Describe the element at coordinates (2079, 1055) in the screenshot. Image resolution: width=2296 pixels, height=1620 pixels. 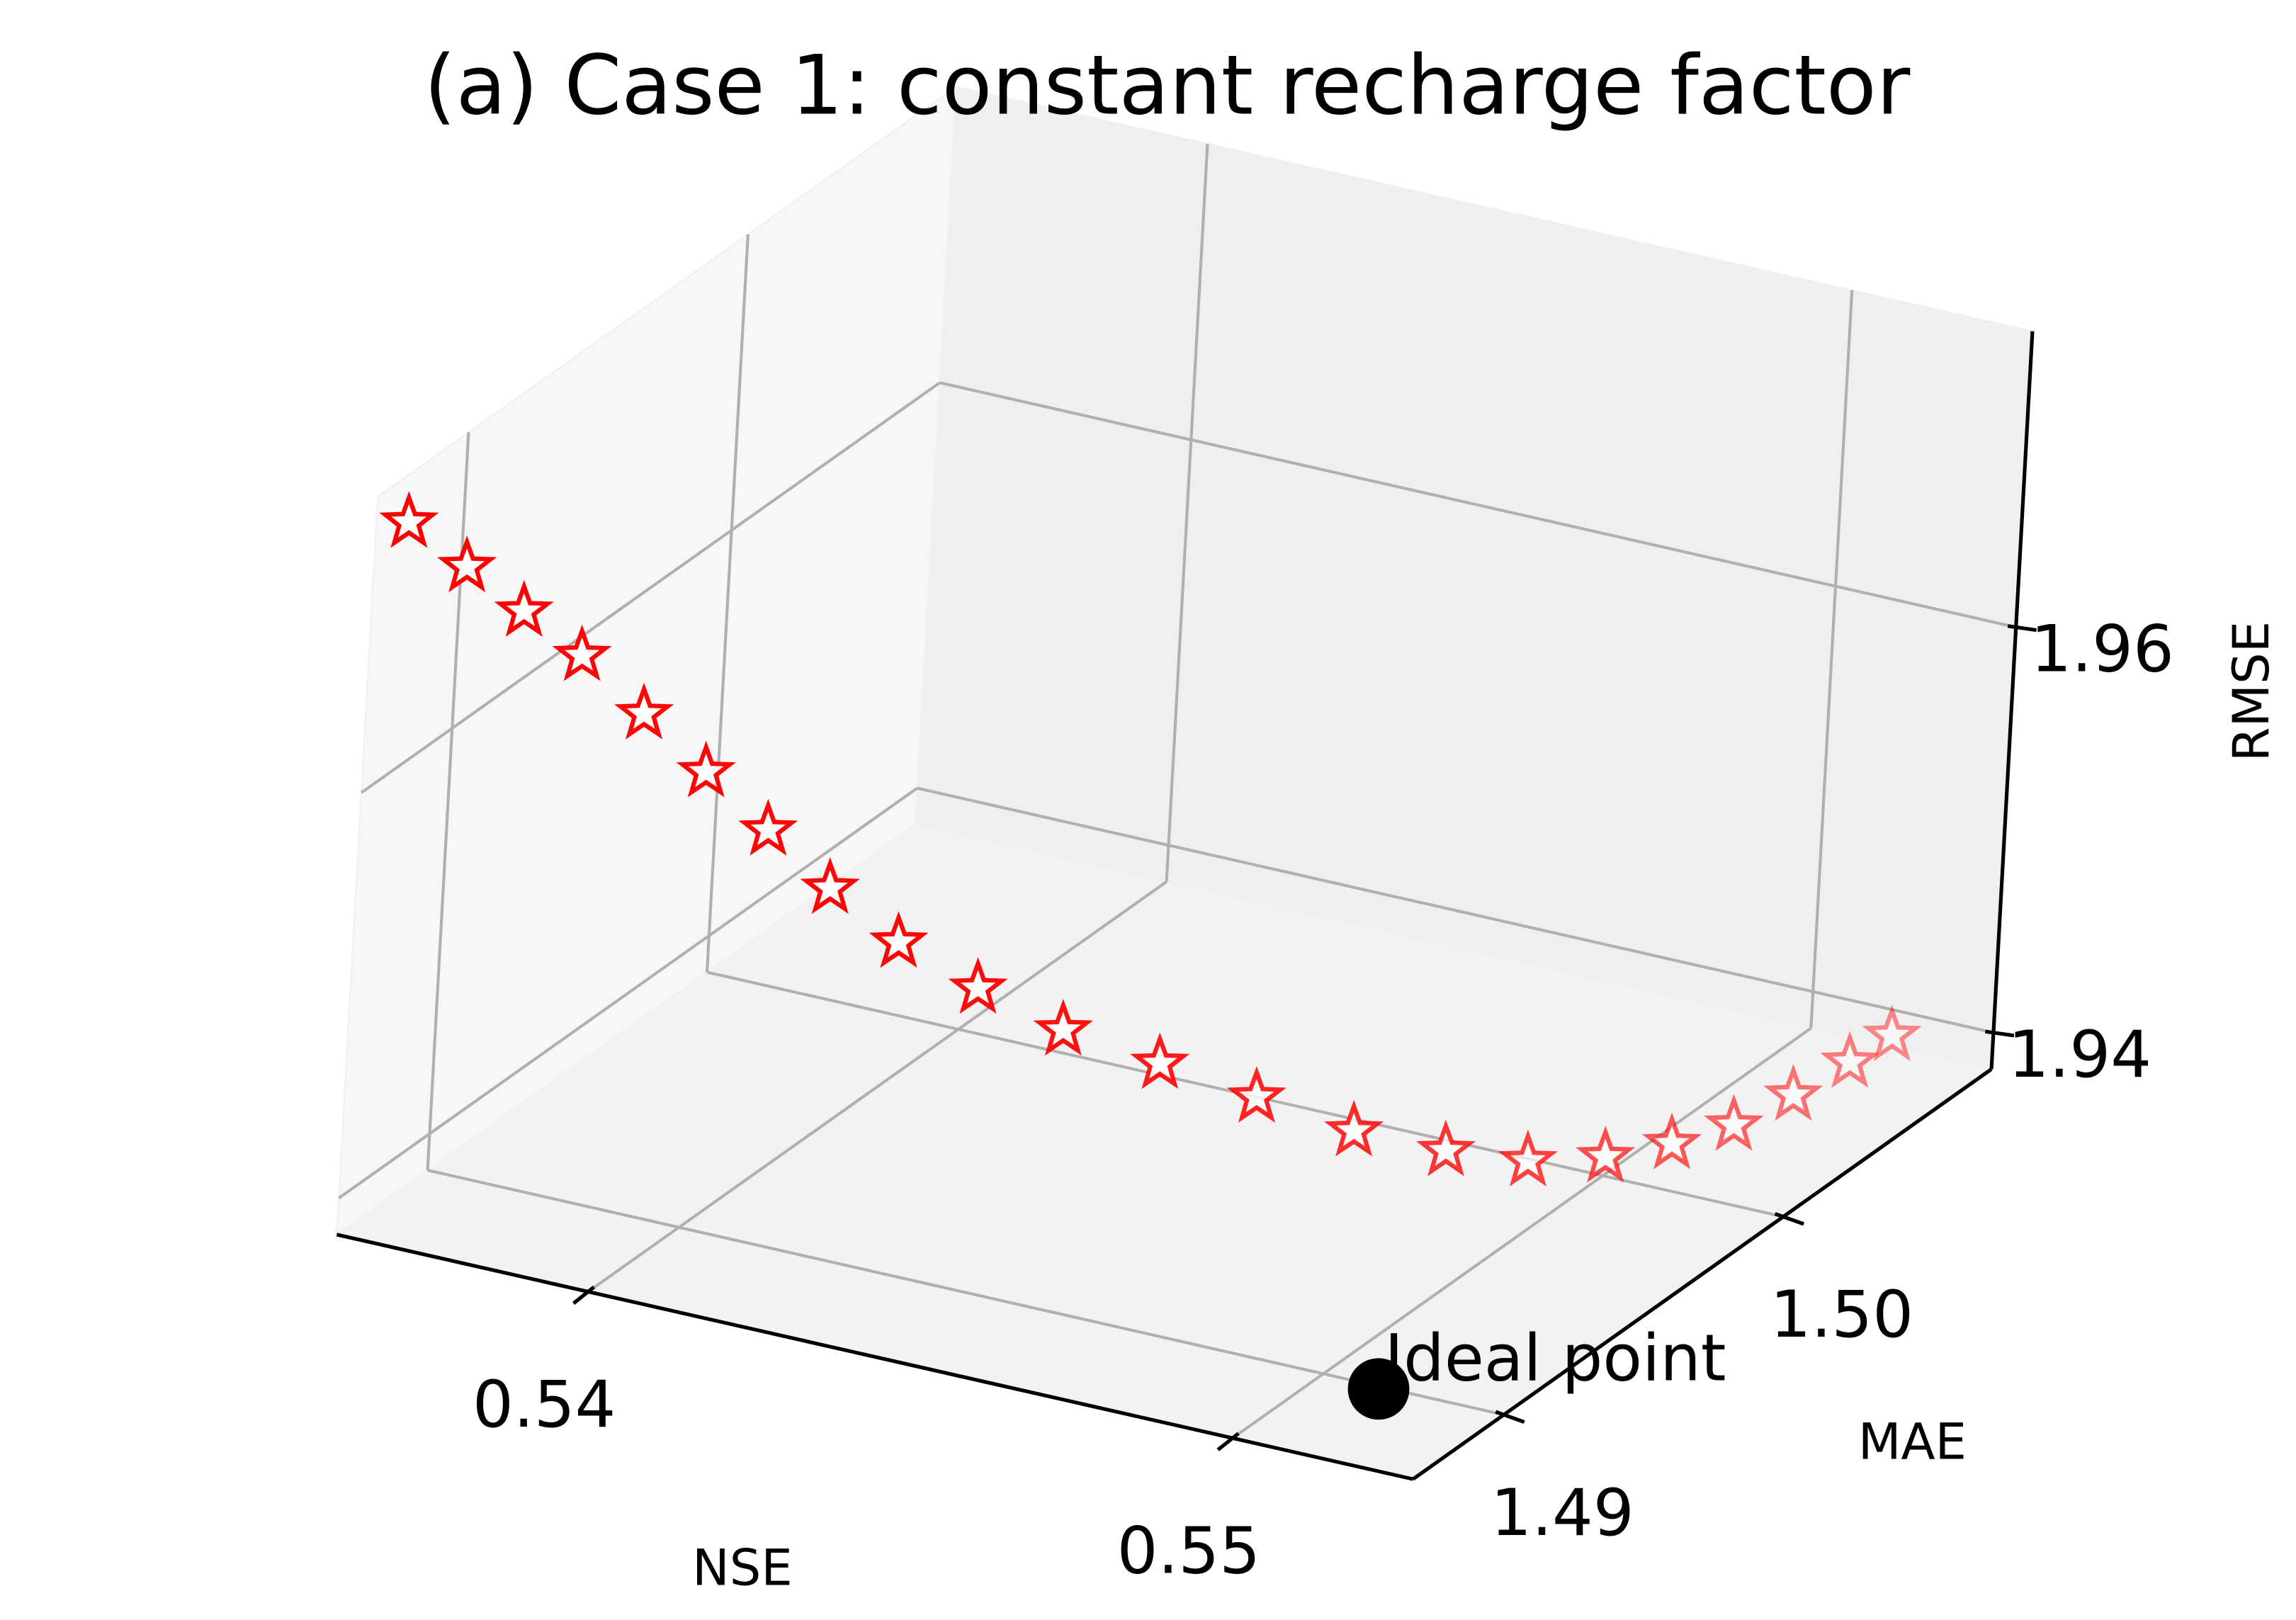
I see `z-tick-label: 1.94` at that location.